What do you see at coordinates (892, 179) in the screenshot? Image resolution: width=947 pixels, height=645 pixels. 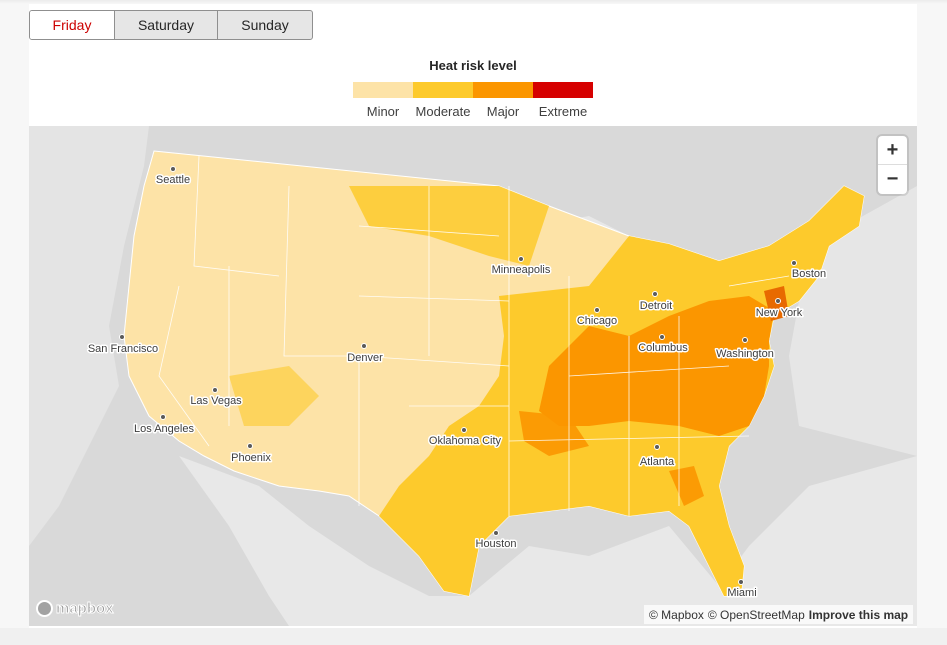 I see `zoom-out-button: −` at bounding box center [892, 179].